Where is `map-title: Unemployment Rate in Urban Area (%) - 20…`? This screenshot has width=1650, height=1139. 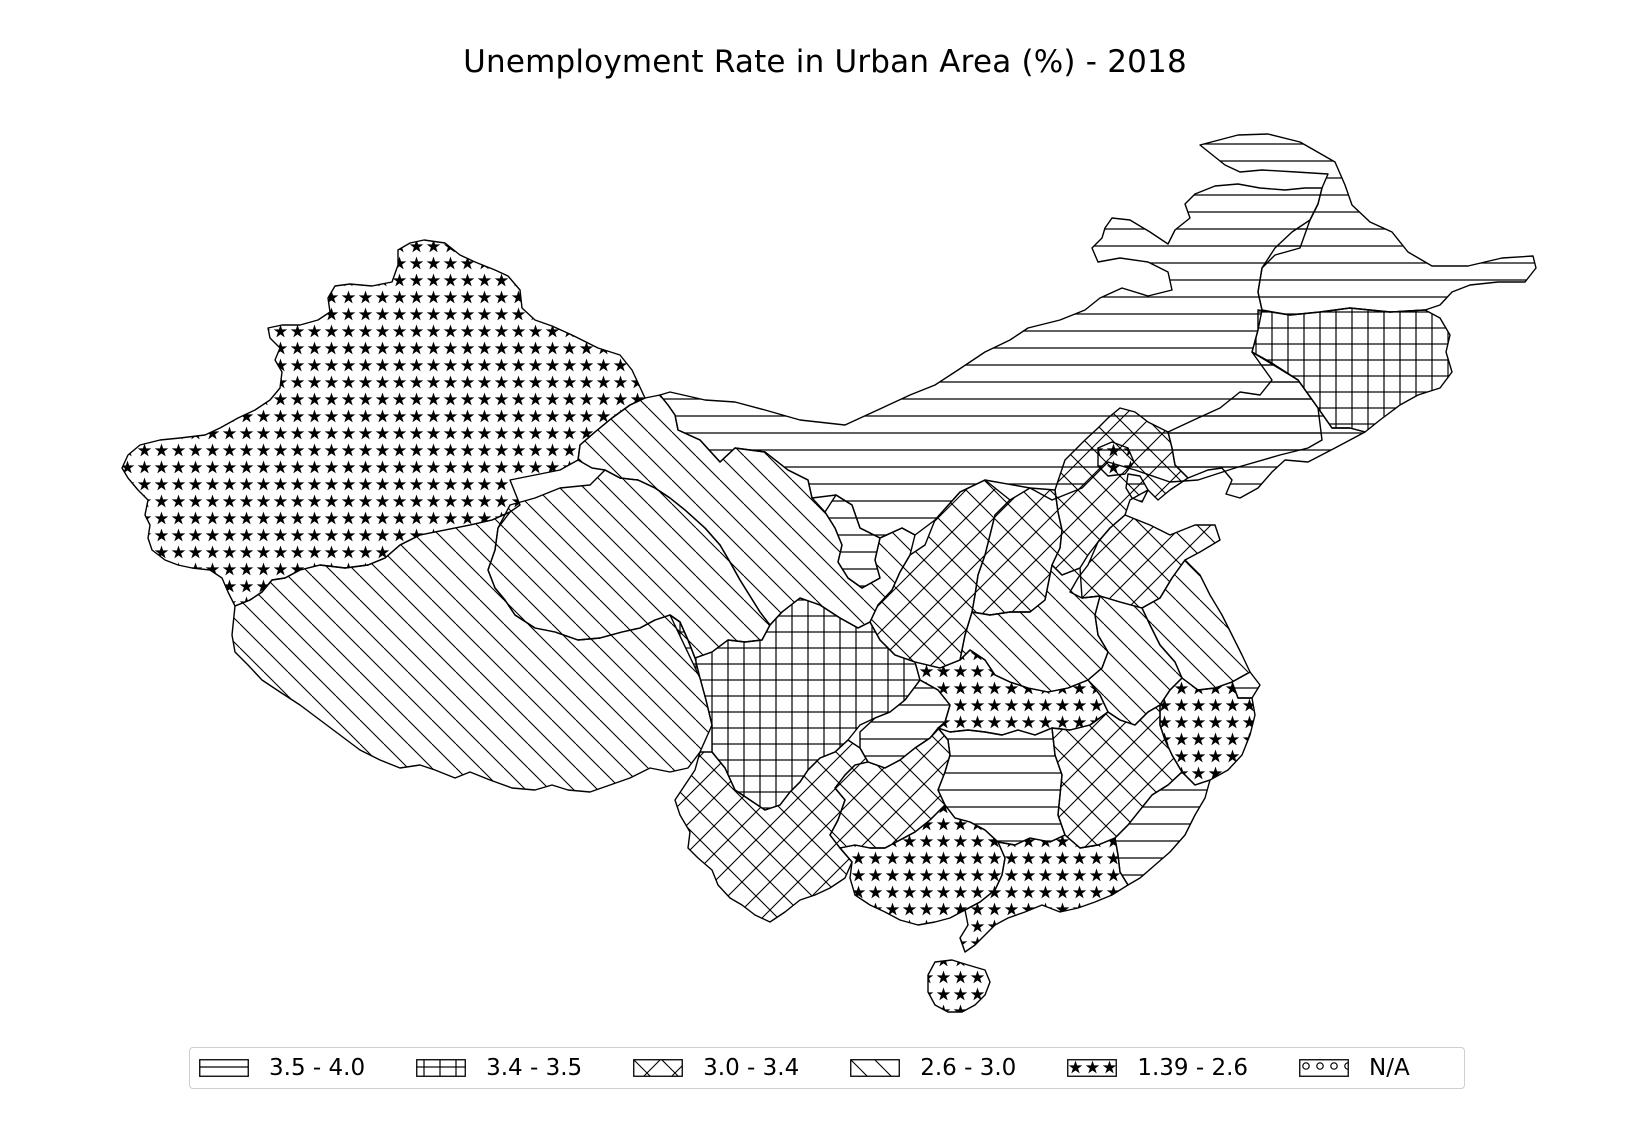 map-title: Unemployment Rate in Urban Area (%) - 20… is located at coordinates (825, 62).